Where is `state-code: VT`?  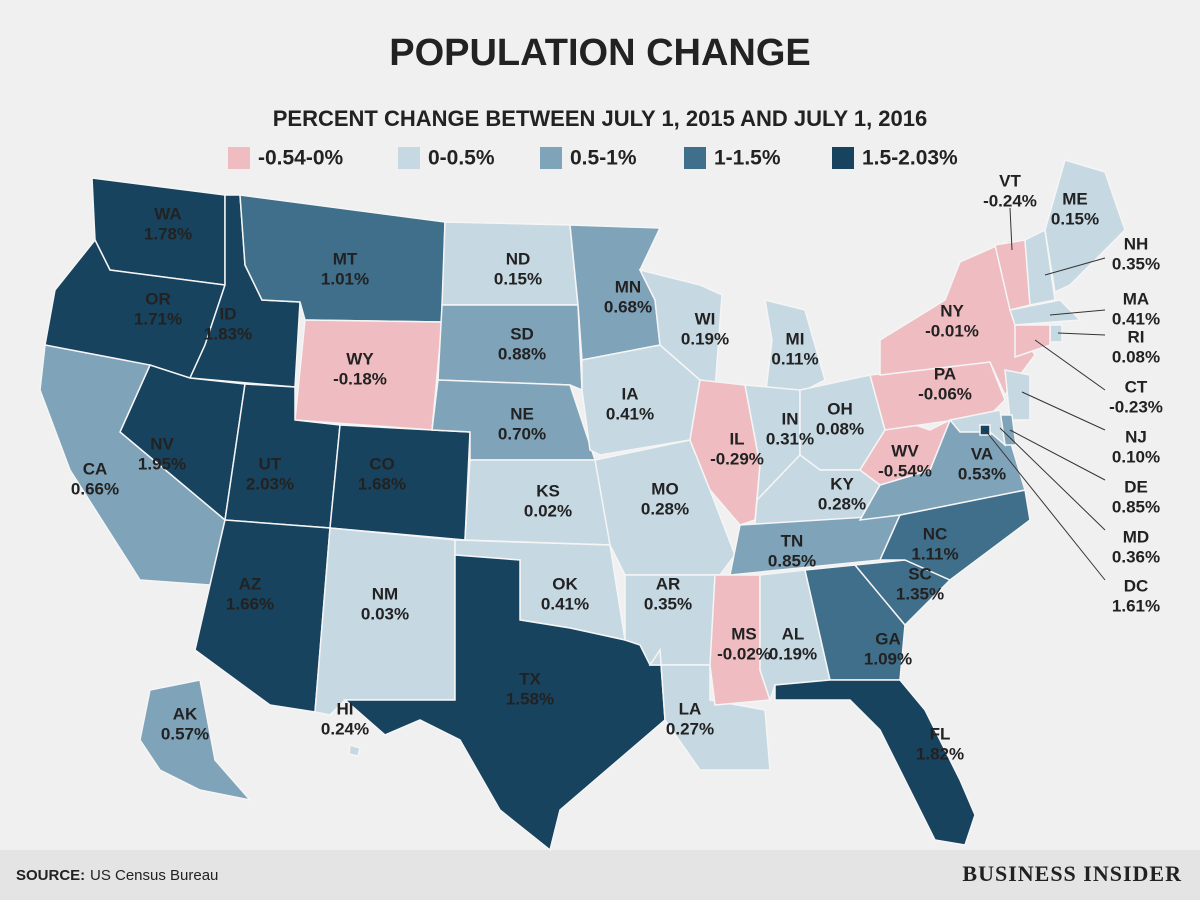
state-code: VT is located at coordinates (1010, 180).